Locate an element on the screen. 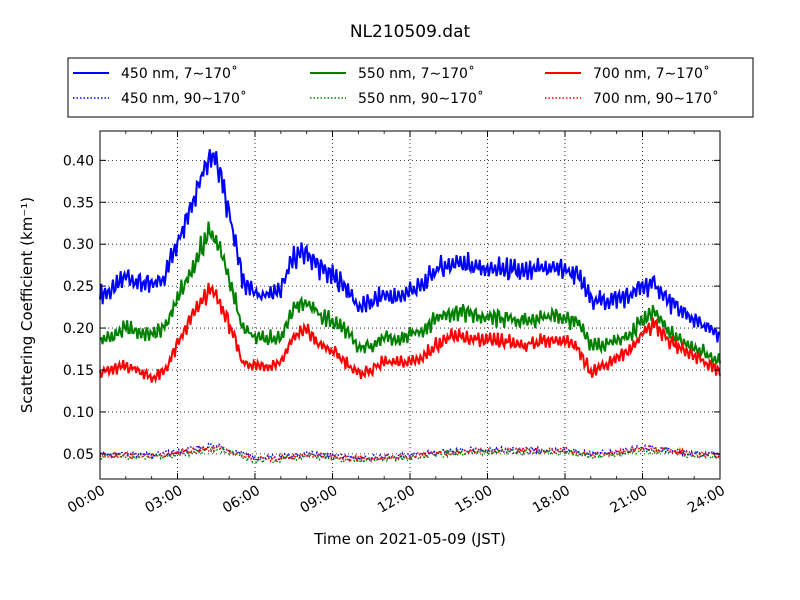 The image size is (800, 600). y-tick-label: 0.35 is located at coordinates (78, 203).